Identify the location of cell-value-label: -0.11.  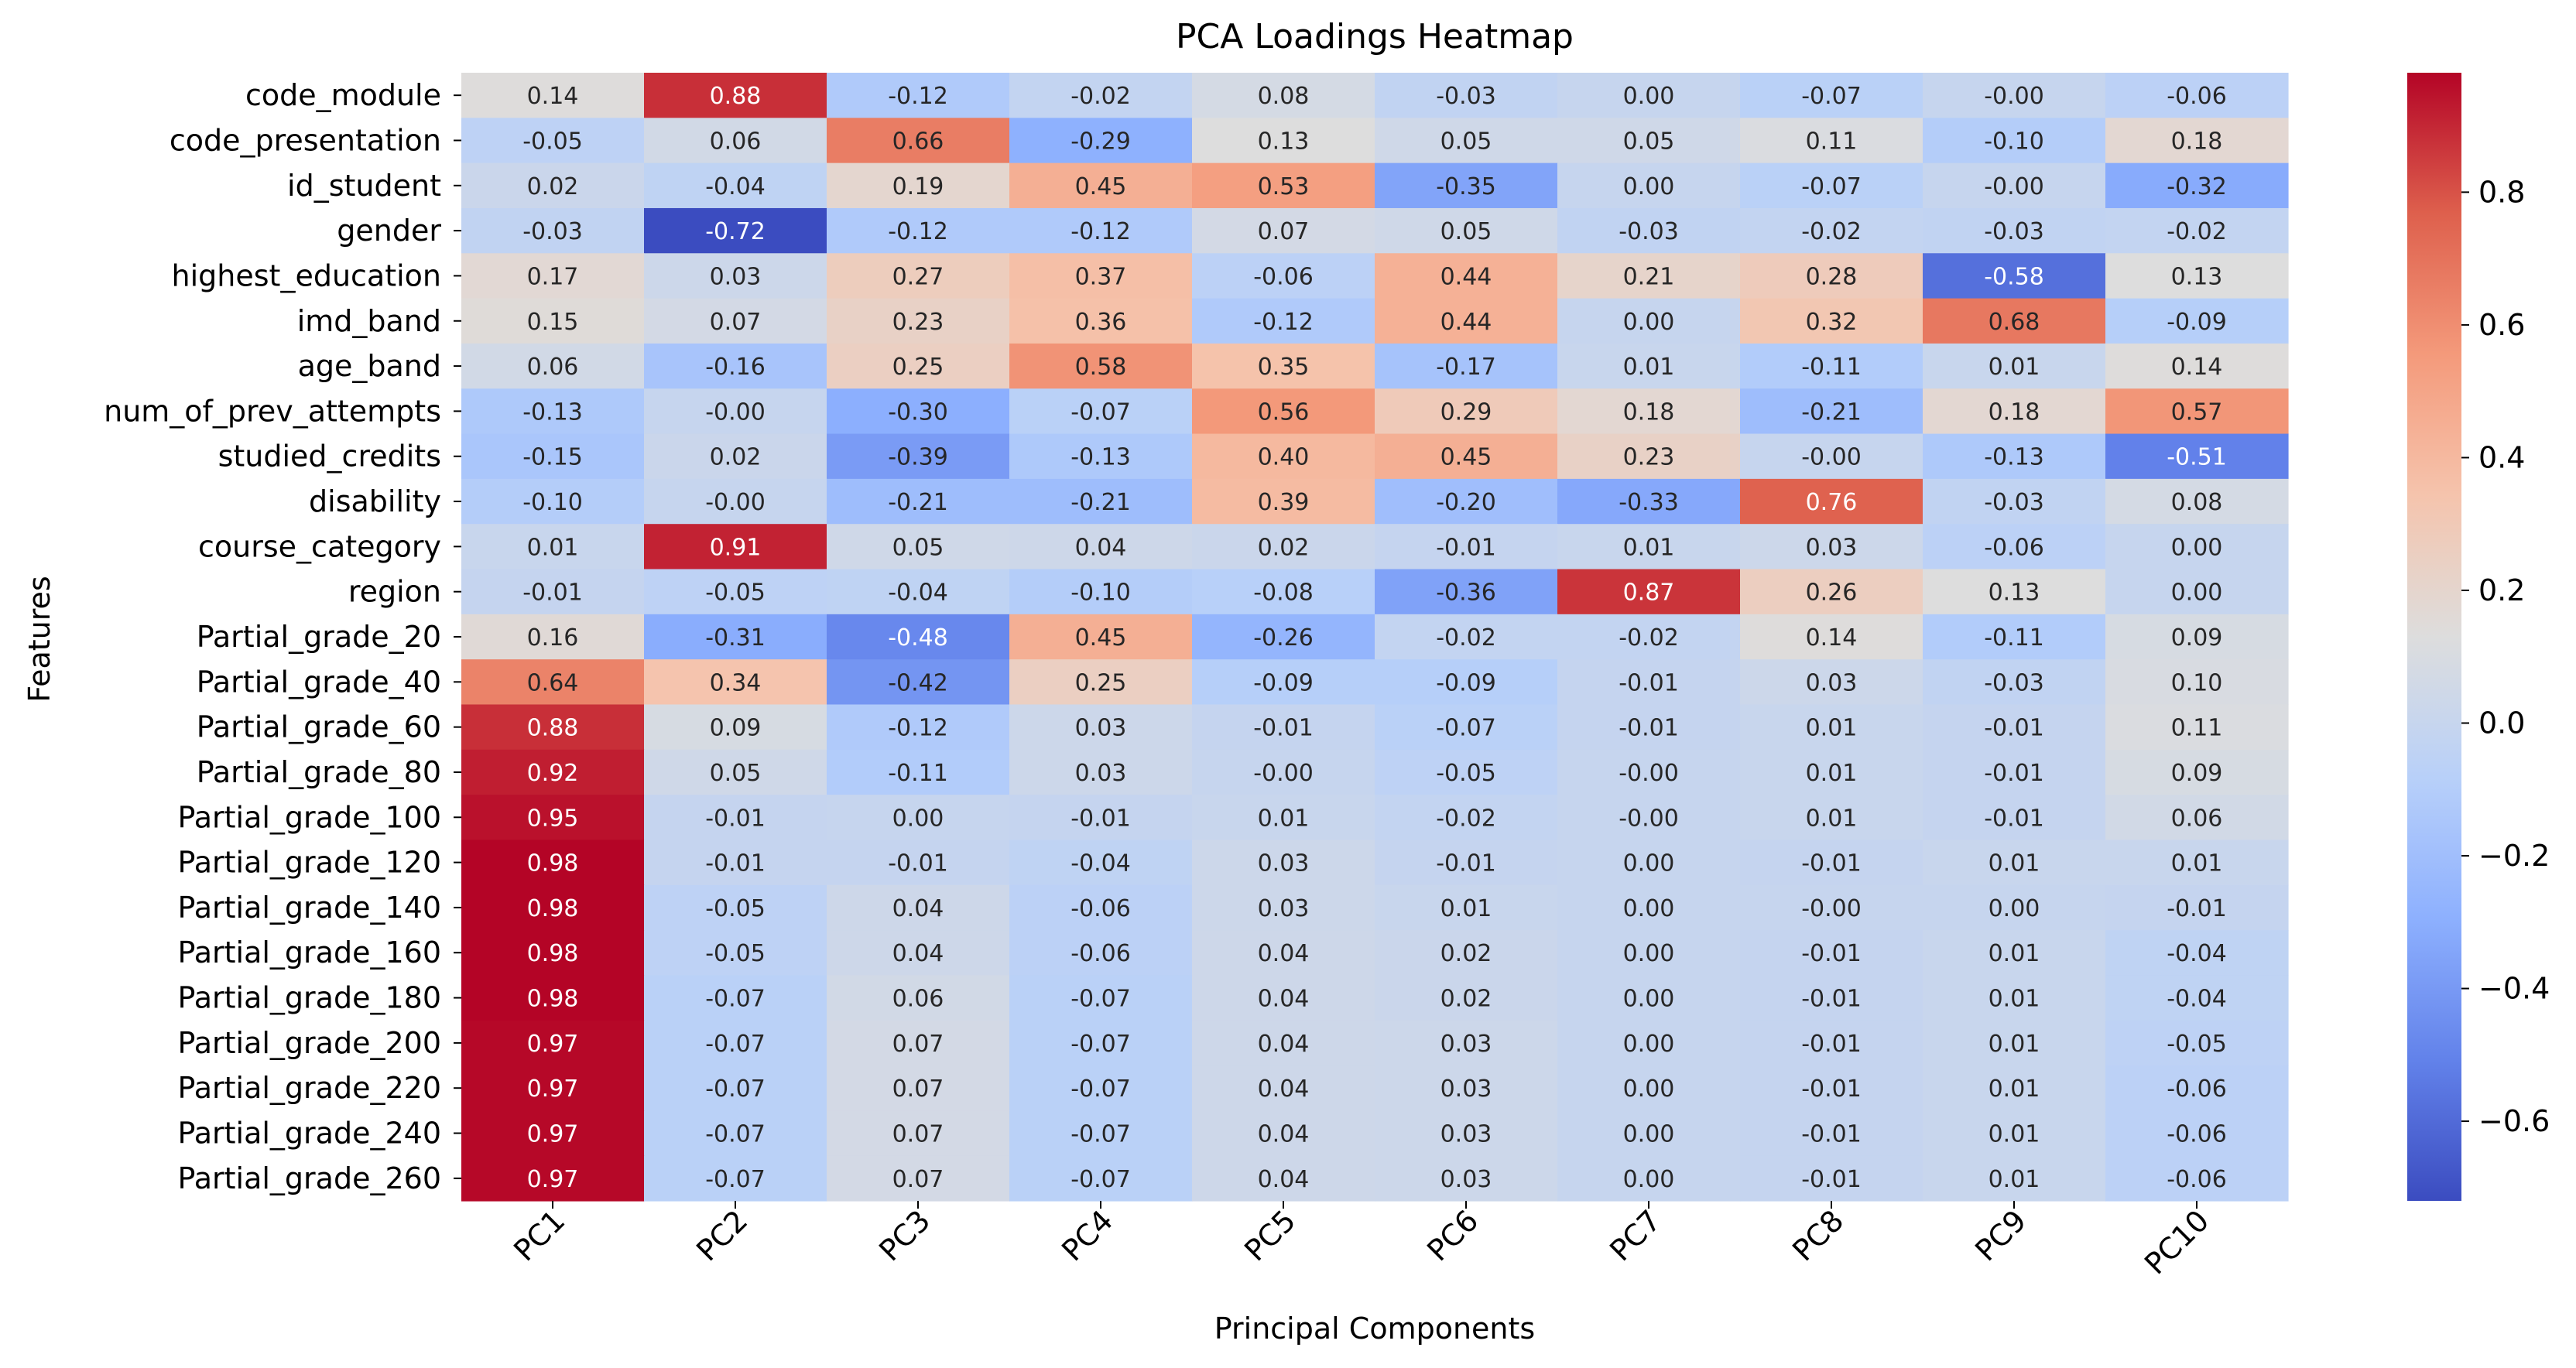
(2014, 638).